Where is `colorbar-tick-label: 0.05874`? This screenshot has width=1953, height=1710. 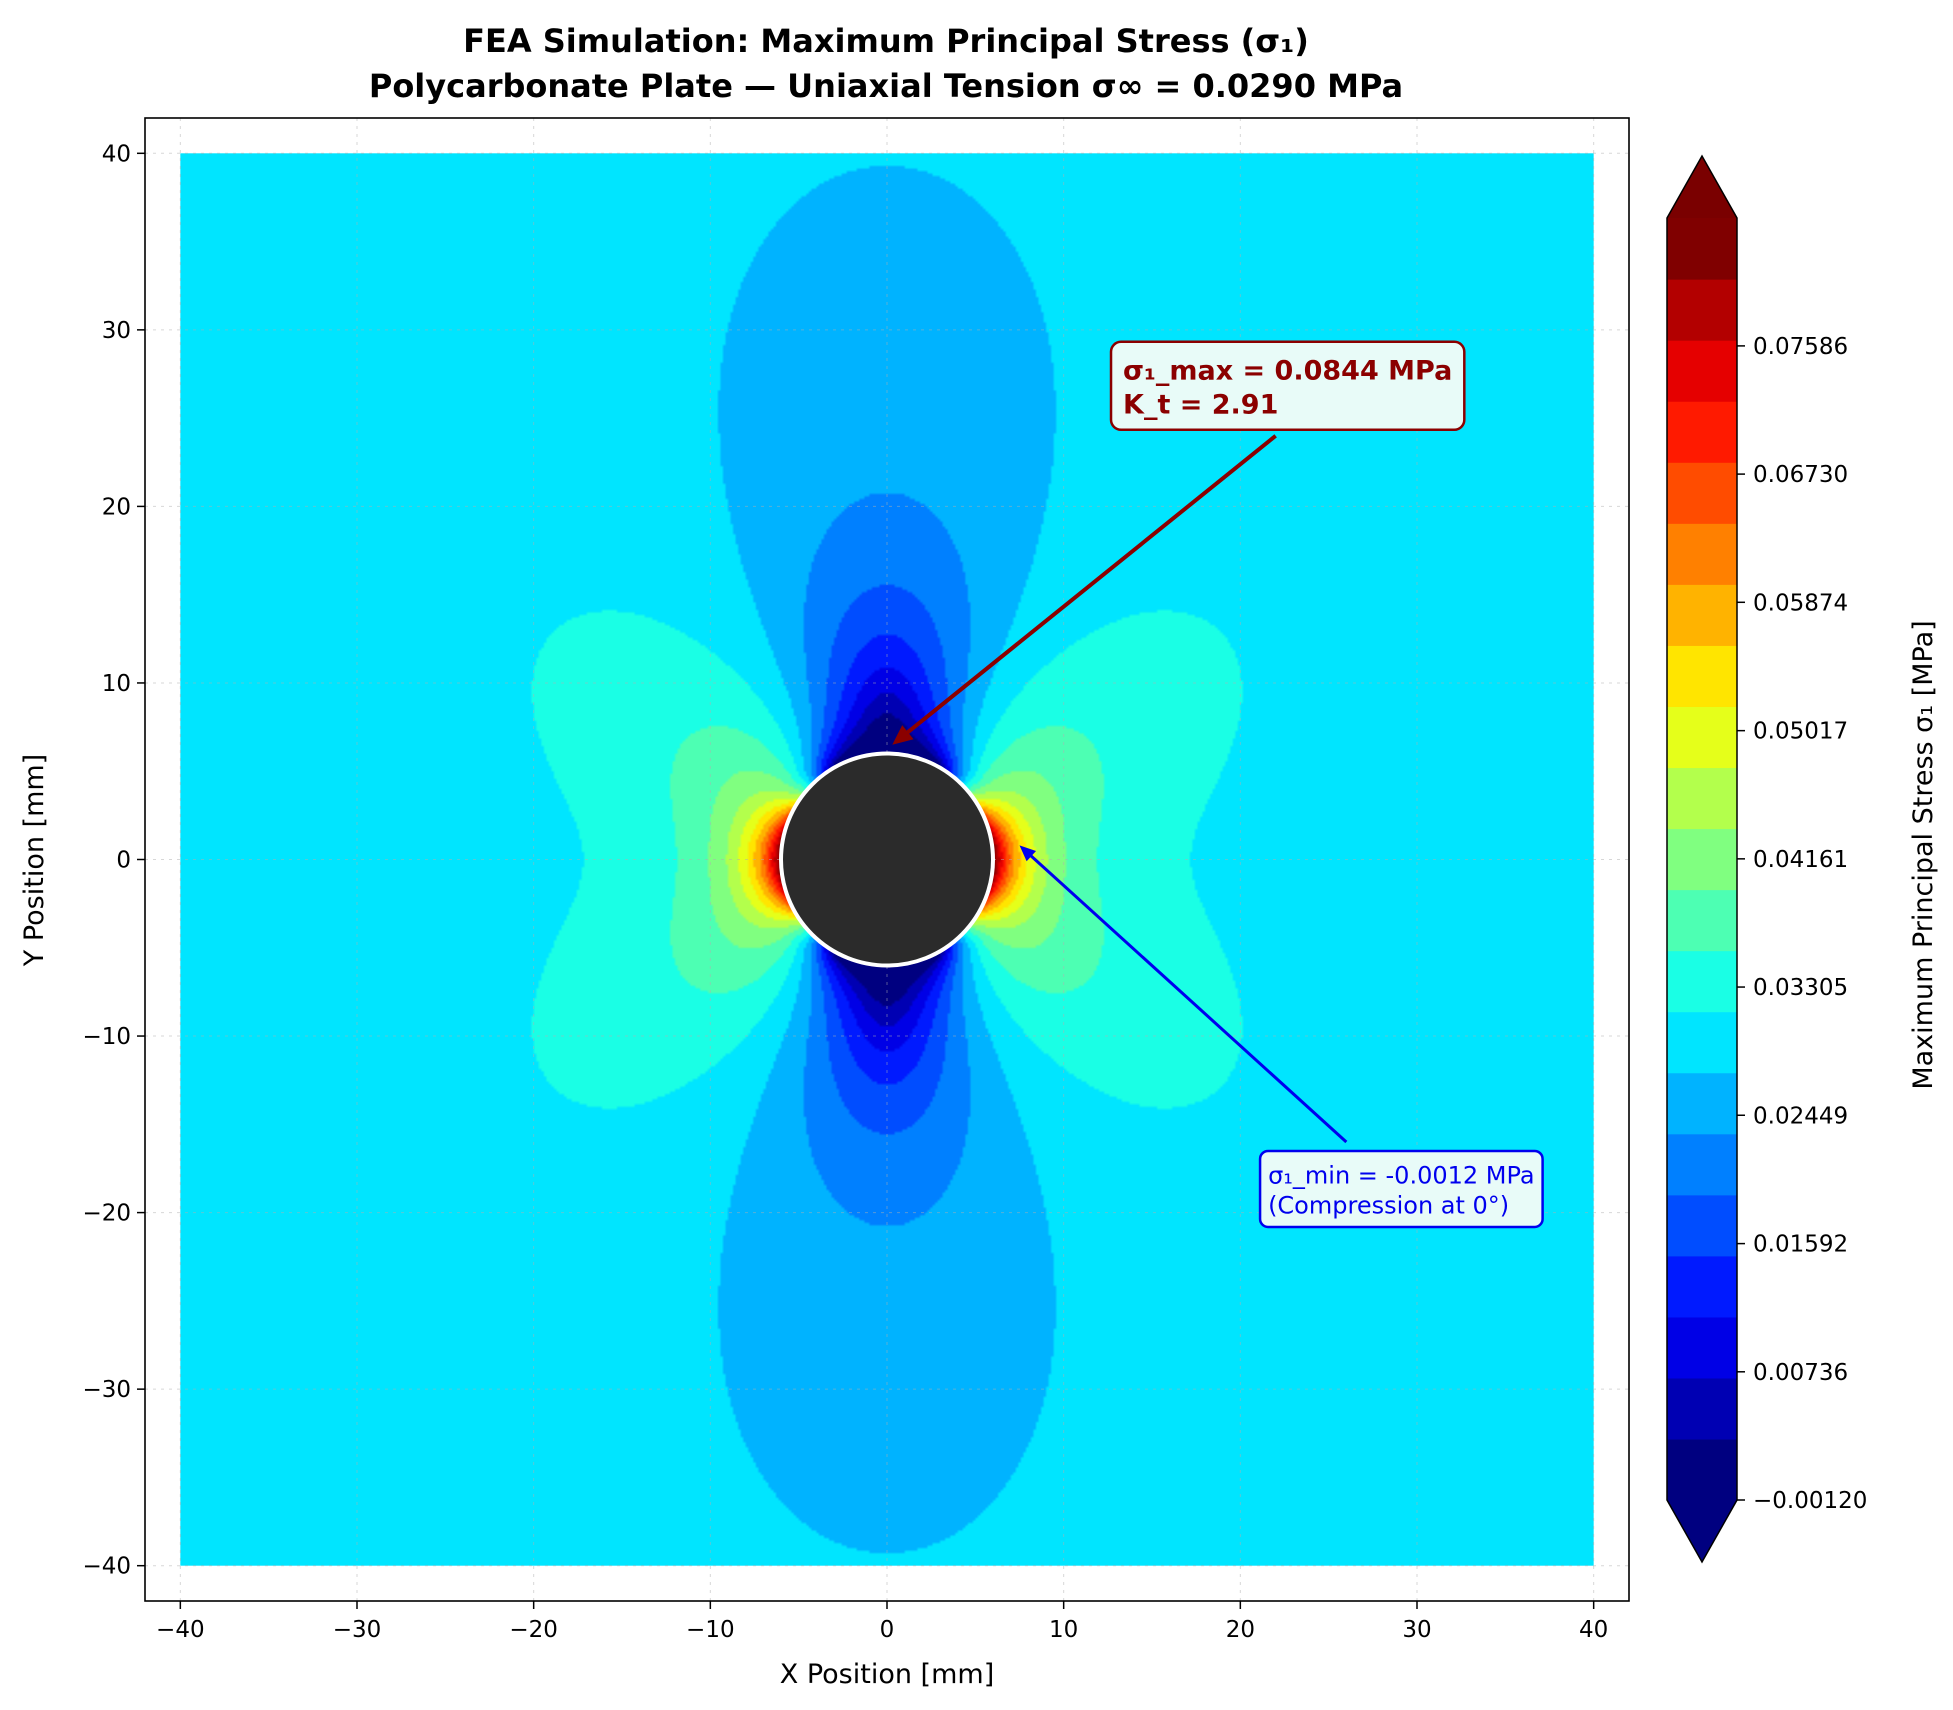 colorbar-tick-label: 0.05874 is located at coordinates (1800, 603).